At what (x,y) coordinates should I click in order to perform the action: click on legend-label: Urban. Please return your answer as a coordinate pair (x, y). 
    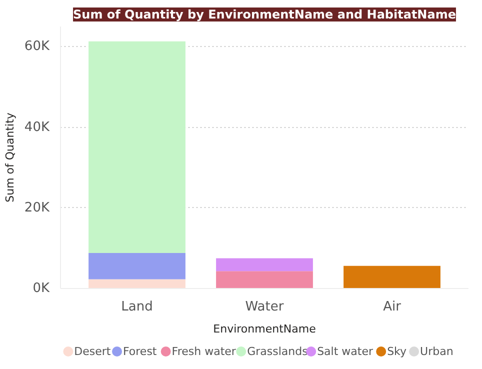
    Looking at the image, I should click on (437, 351).